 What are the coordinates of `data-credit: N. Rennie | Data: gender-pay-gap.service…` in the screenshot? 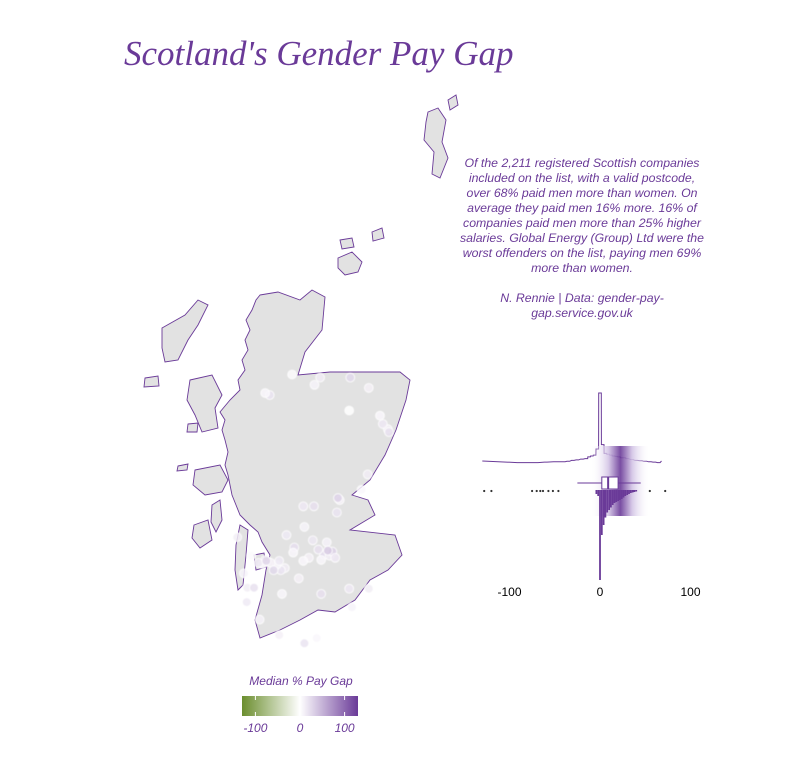 It's located at (582, 305).